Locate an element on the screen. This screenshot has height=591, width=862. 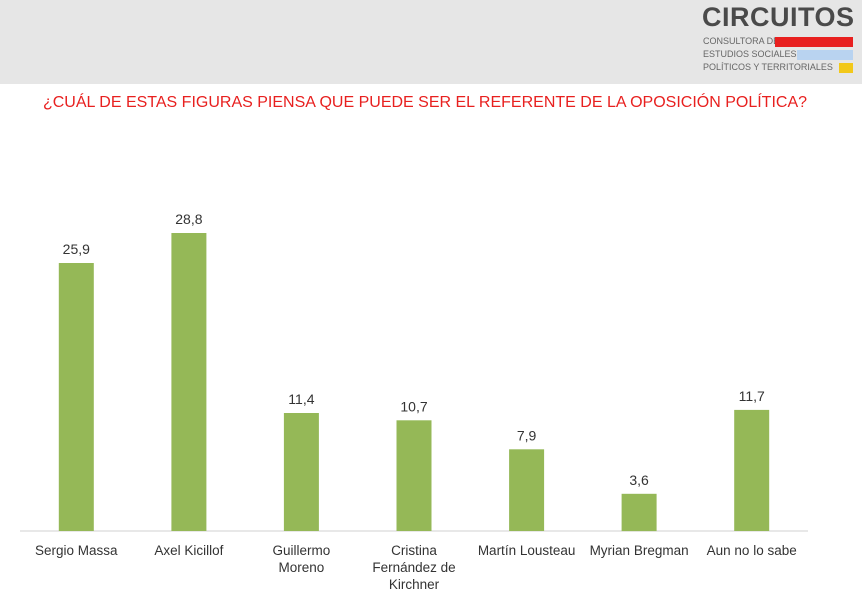
category-label: Axel Kicillof is located at coordinates (188, 550).